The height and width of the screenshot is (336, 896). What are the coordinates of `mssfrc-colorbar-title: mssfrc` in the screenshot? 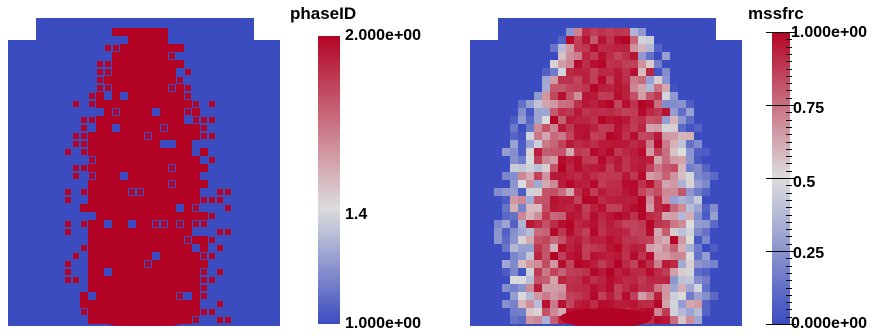 It's located at (776, 13).